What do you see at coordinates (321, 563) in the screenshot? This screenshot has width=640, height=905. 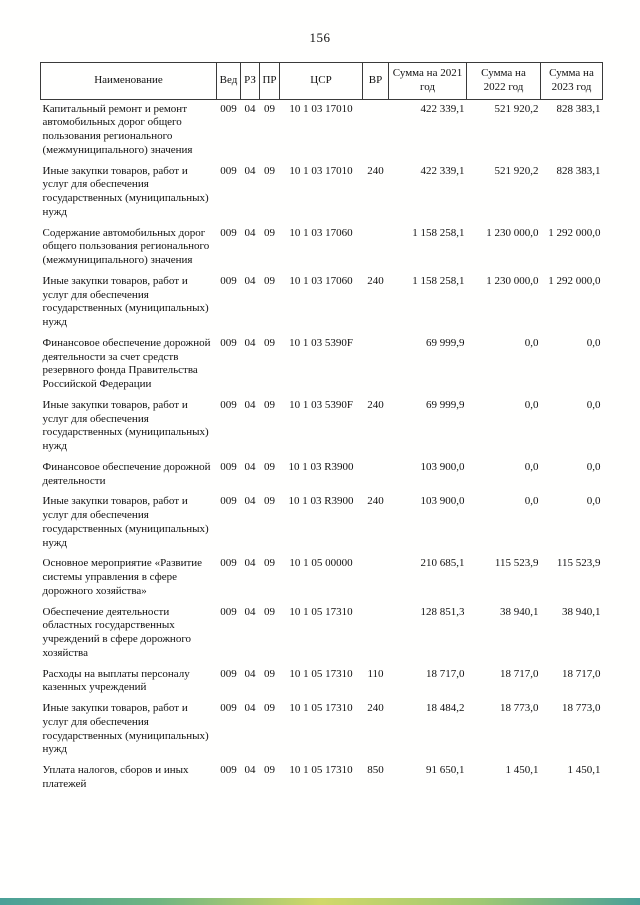 I see `table-cell: 10 1 05 00000` at bounding box center [321, 563].